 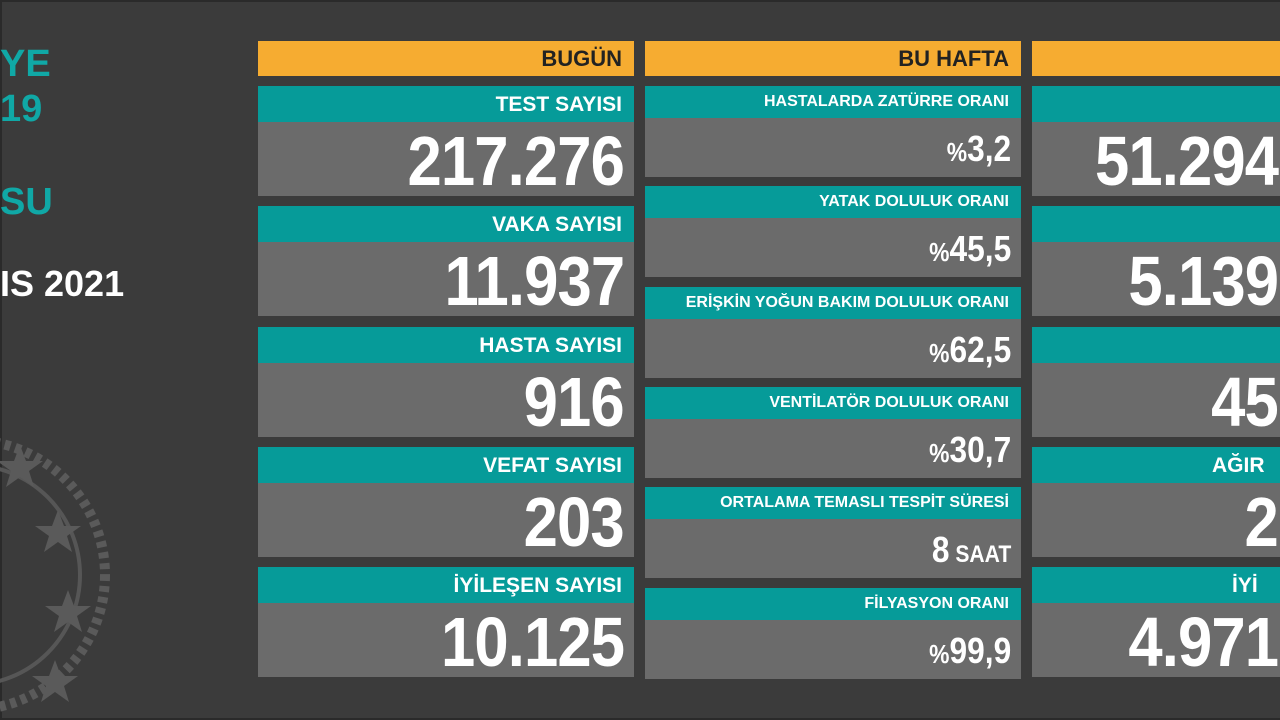 What do you see at coordinates (833, 432) in the screenshot?
I see `rate-card: VENTİLATÖR DOLULUK ORANI %30,7` at bounding box center [833, 432].